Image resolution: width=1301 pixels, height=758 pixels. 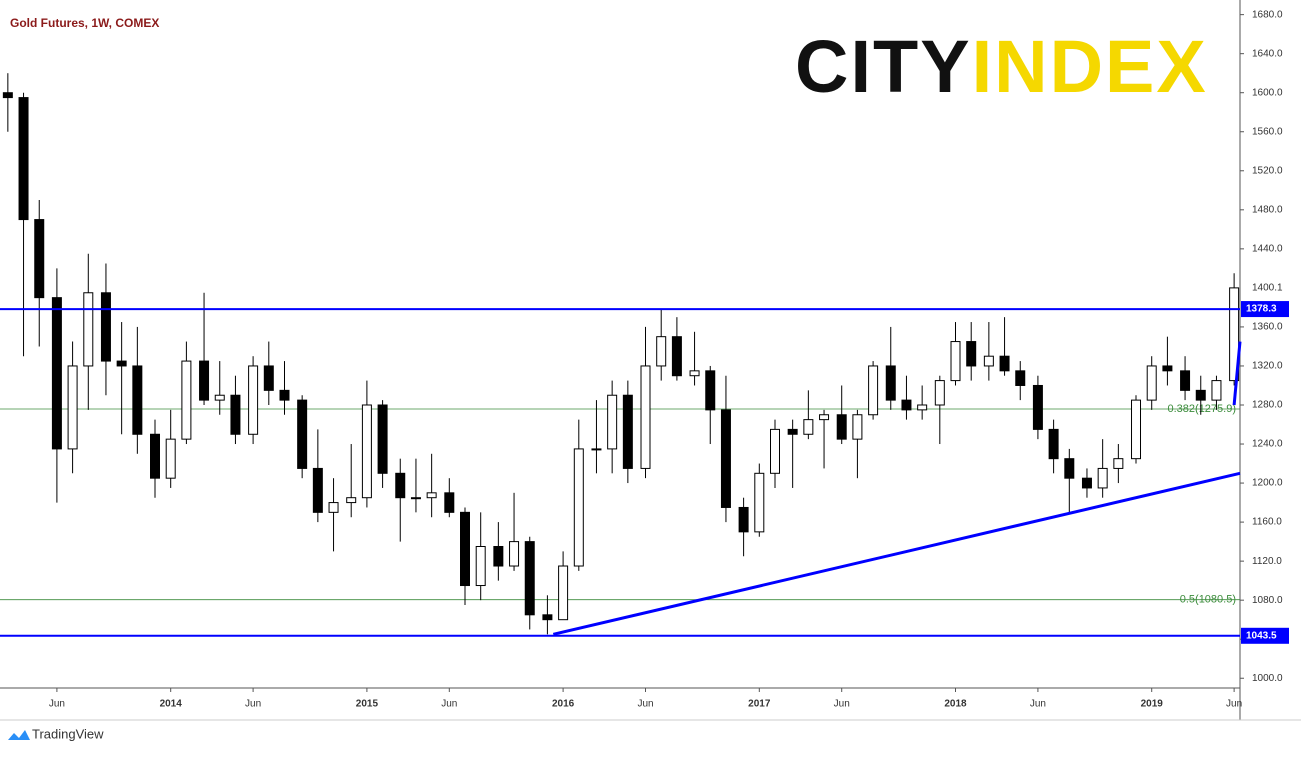 I want to click on x-tick-label: 2016, so click(x=563, y=704).